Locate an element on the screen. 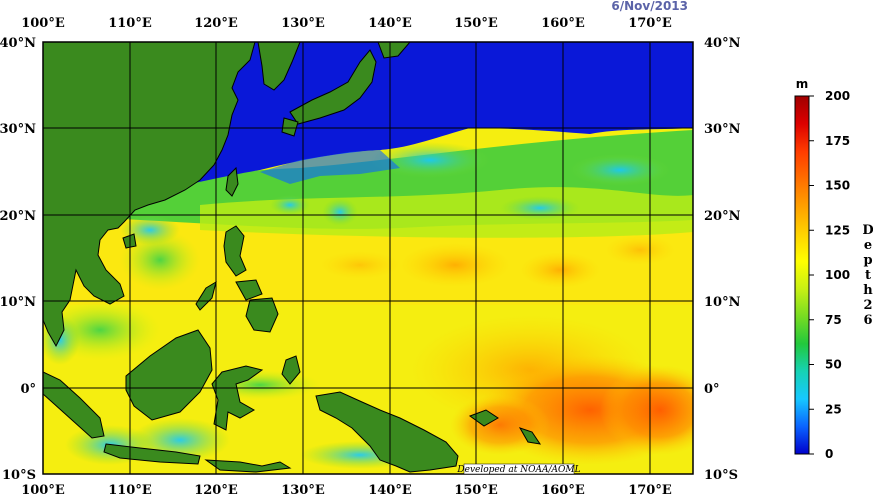 The width and height of the screenshot is (873, 502). lesser-sundas is located at coordinates (248, 466).